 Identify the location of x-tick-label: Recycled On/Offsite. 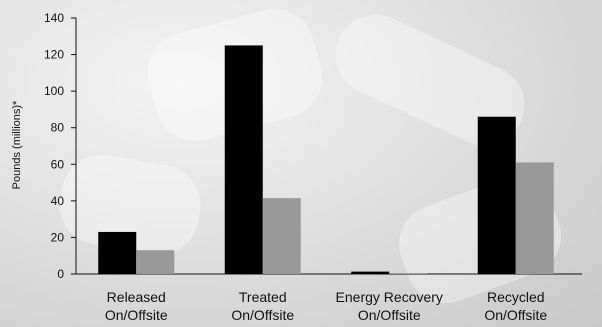
(515, 306).